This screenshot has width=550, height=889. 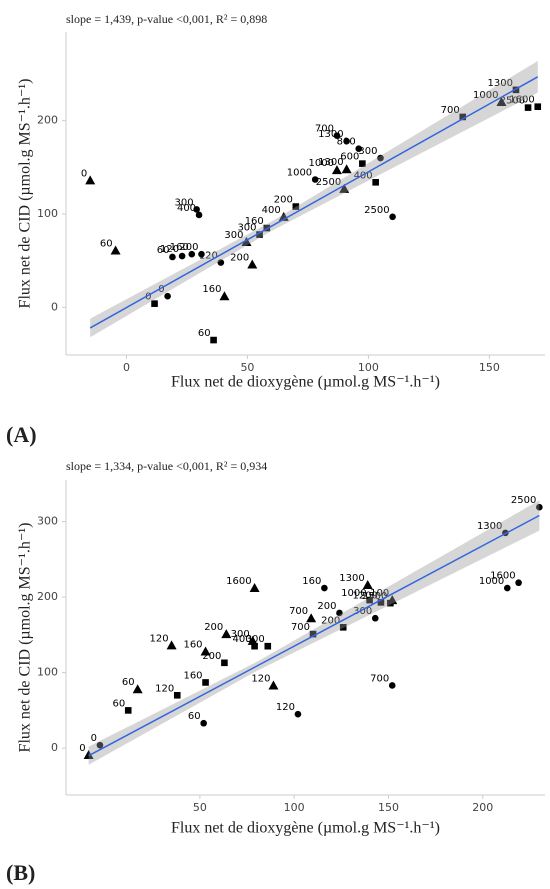 What do you see at coordinates (450, 110) in the screenshot?
I see `point-label: 700` at bounding box center [450, 110].